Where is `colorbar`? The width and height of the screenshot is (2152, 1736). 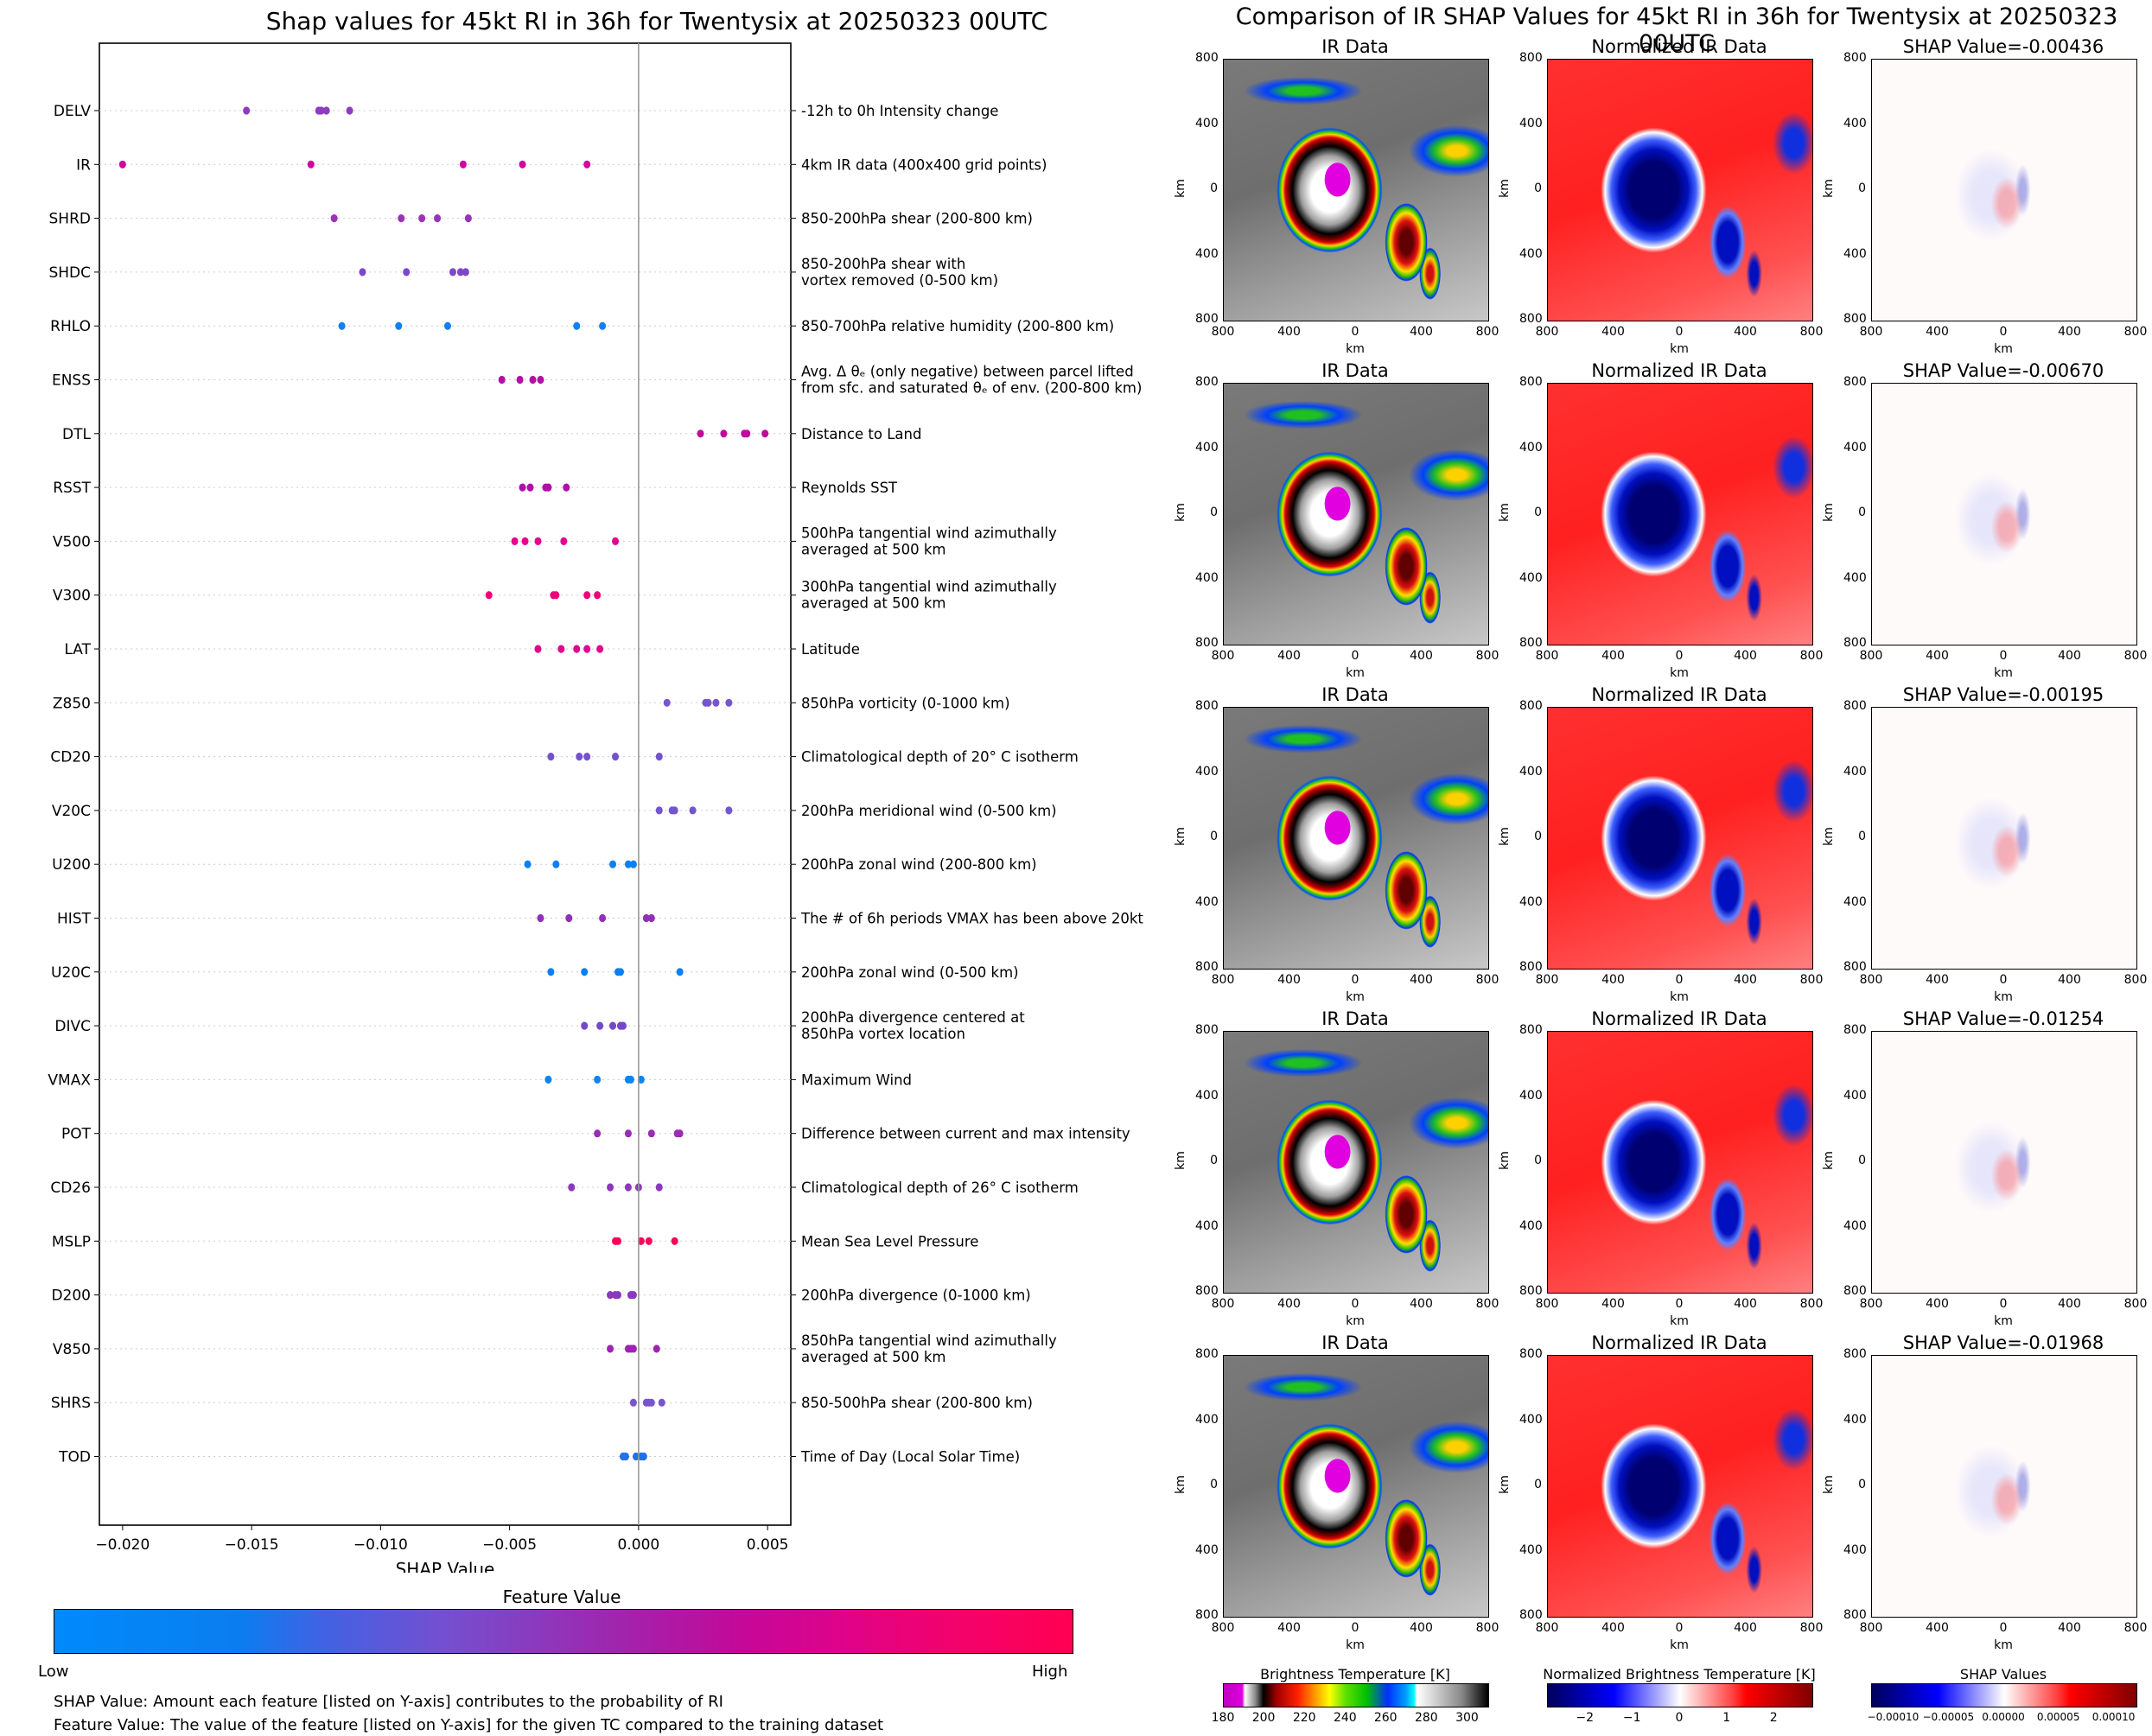 colorbar is located at coordinates (1680, 1695).